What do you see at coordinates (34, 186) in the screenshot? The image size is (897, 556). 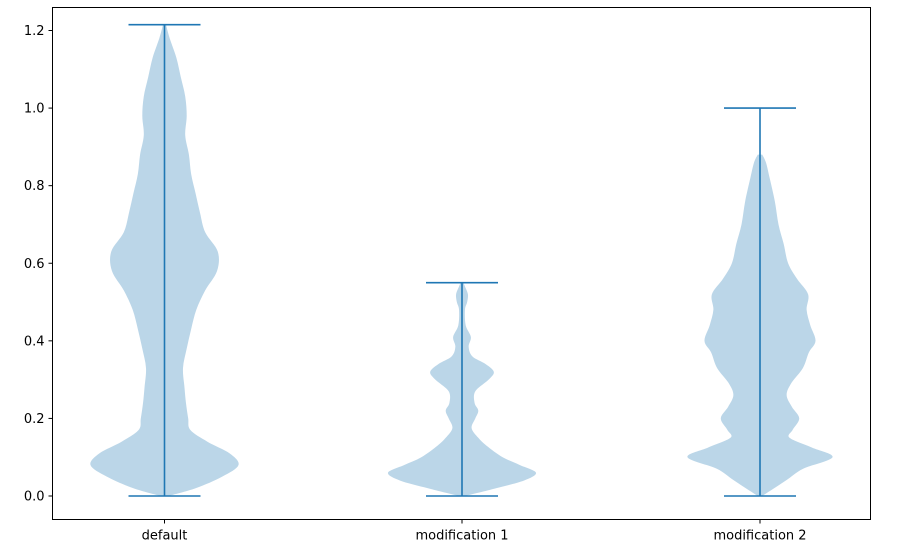 I see `y-tick-label: 0.8` at bounding box center [34, 186].